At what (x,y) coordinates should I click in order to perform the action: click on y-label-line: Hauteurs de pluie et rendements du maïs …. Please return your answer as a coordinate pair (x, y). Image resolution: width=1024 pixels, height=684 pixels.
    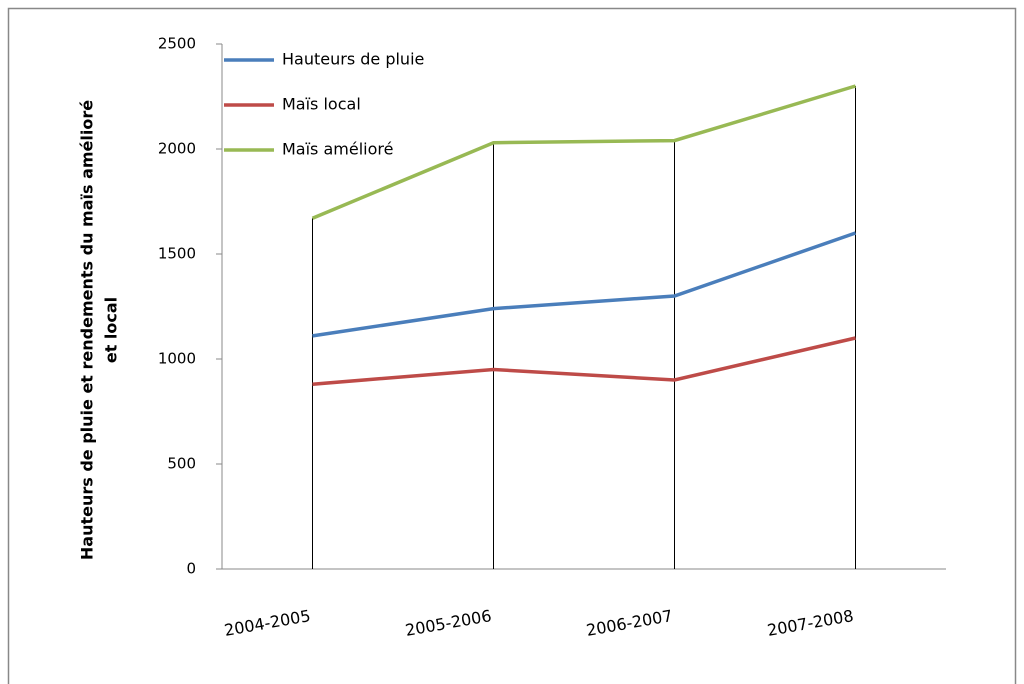
    Looking at the image, I should click on (87, 330).